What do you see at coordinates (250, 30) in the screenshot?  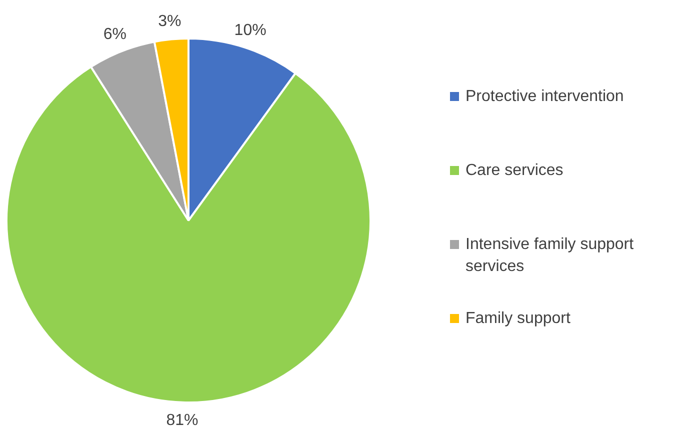 I see `data-label: 10%` at bounding box center [250, 30].